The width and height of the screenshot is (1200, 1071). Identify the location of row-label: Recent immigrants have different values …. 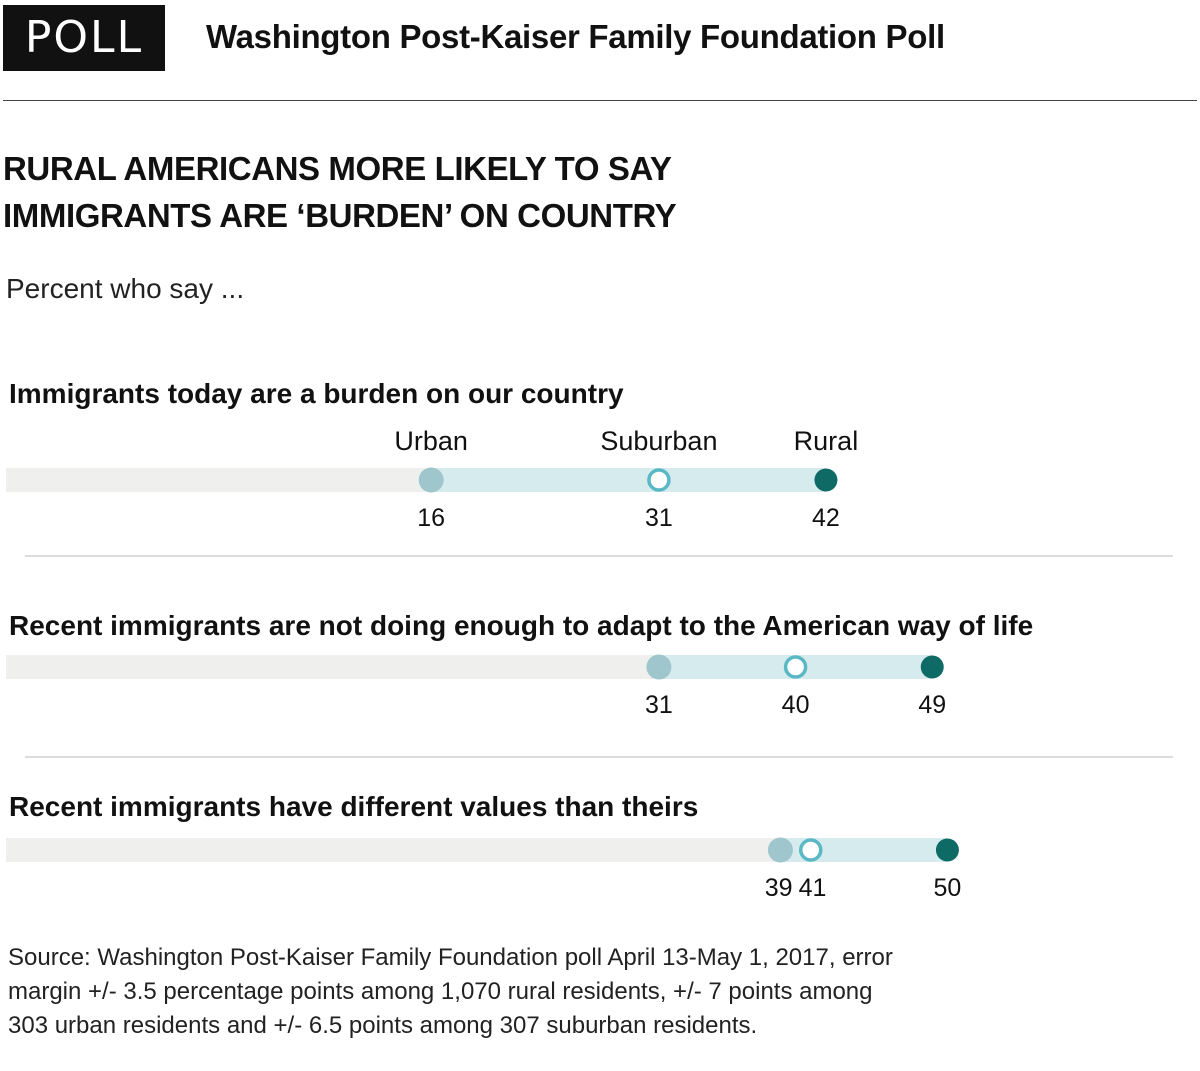
(353, 806).